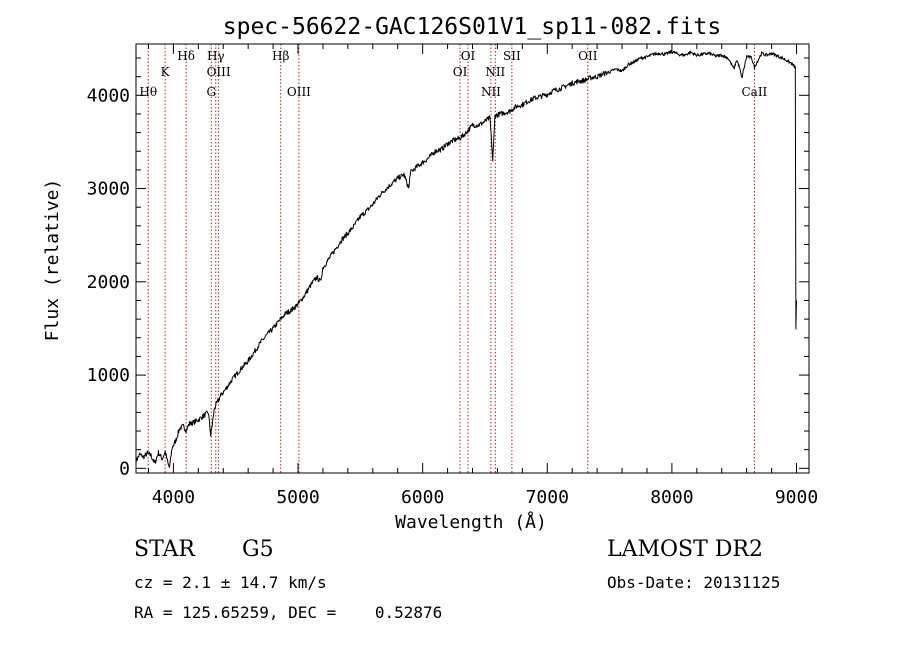 The width and height of the screenshot is (900, 649). Describe the element at coordinates (472, 27) in the screenshot. I see `chart-title: spec-56622-GAC126S01V1_sp11-082.fits` at that location.